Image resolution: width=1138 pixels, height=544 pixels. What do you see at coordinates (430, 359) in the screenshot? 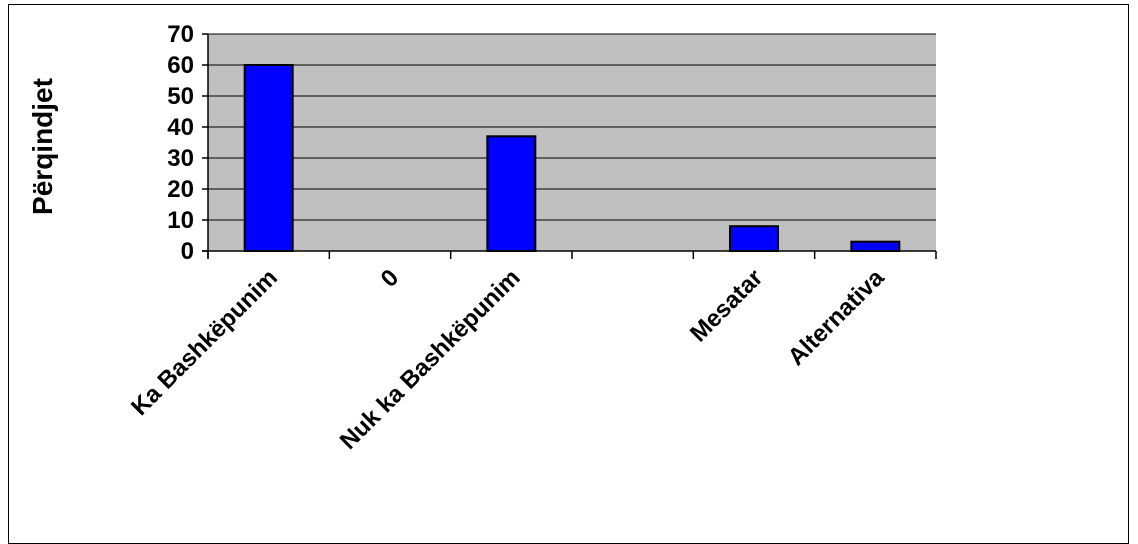
I see `x-tick-label: Nuk ka Bashkëpunim` at bounding box center [430, 359].